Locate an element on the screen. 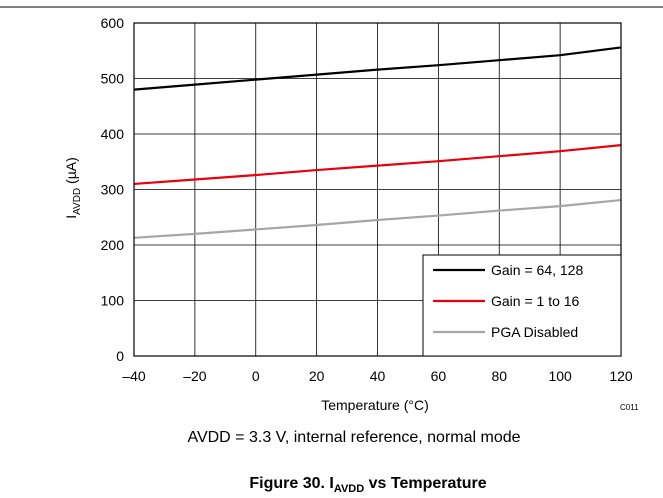  x-tick-label: –20 is located at coordinates (195, 376).